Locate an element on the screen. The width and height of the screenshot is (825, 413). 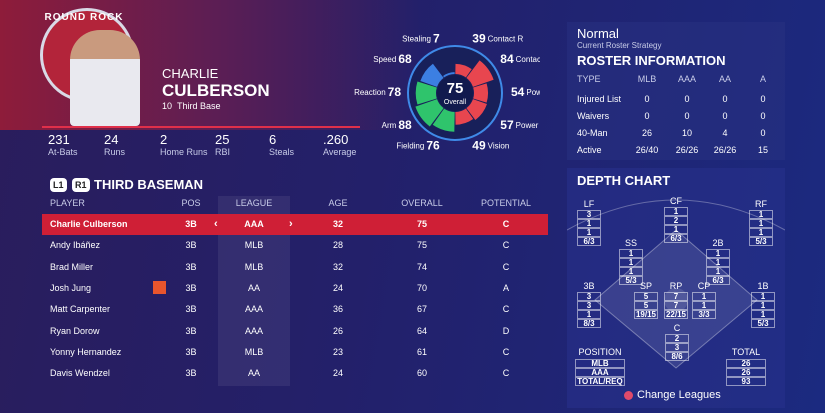
selected-row is located at coordinates (295, 224).